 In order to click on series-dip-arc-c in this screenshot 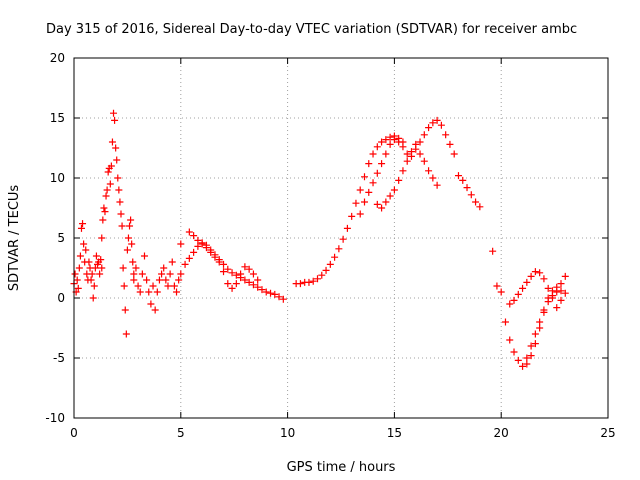, I will do `click(544, 324)`.